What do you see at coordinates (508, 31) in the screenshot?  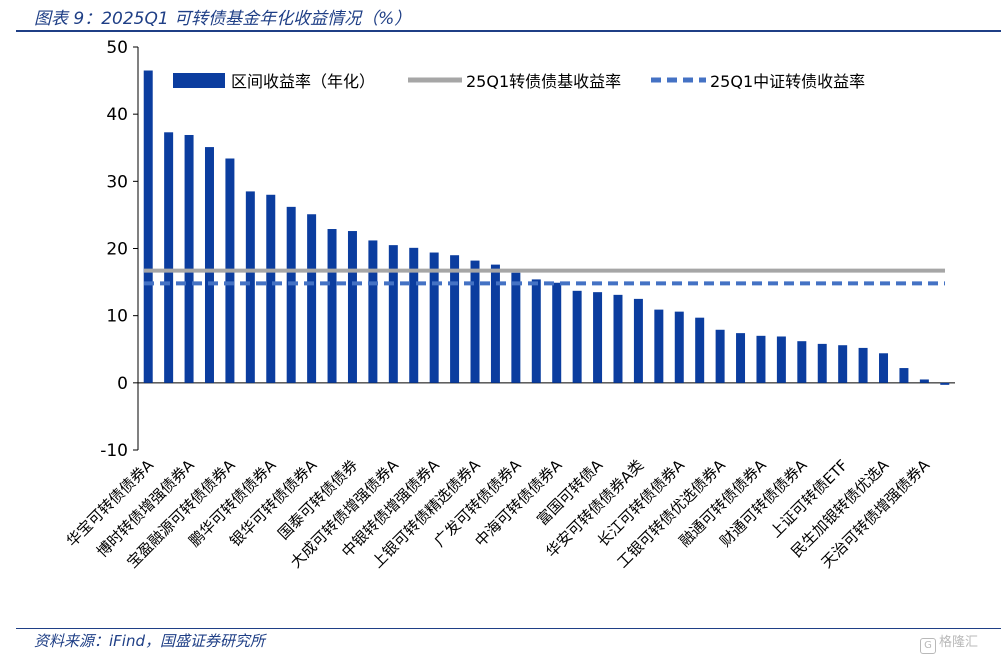 I see `title-rule` at bounding box center [508, 31].